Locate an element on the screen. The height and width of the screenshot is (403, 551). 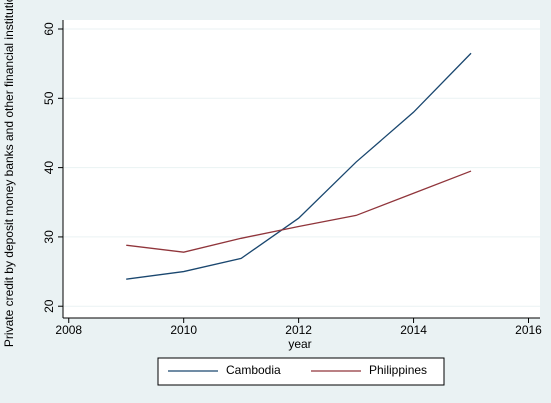
x-tick-label: 2014 is located at coordinates (413, 330).